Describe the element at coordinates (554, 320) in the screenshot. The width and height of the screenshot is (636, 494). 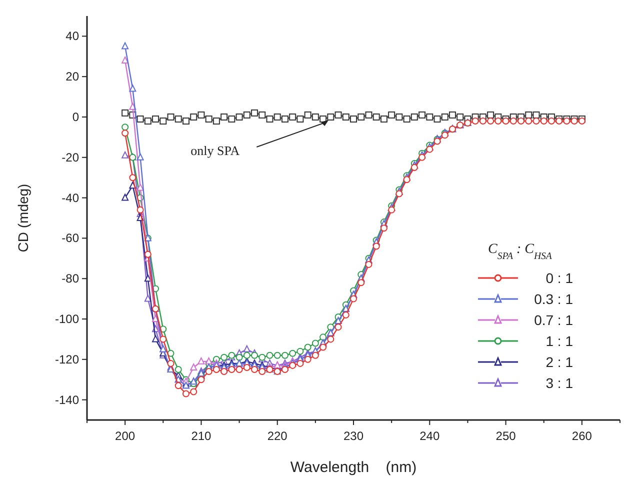
I see `legend-label: 0.7 : 1` at that location.